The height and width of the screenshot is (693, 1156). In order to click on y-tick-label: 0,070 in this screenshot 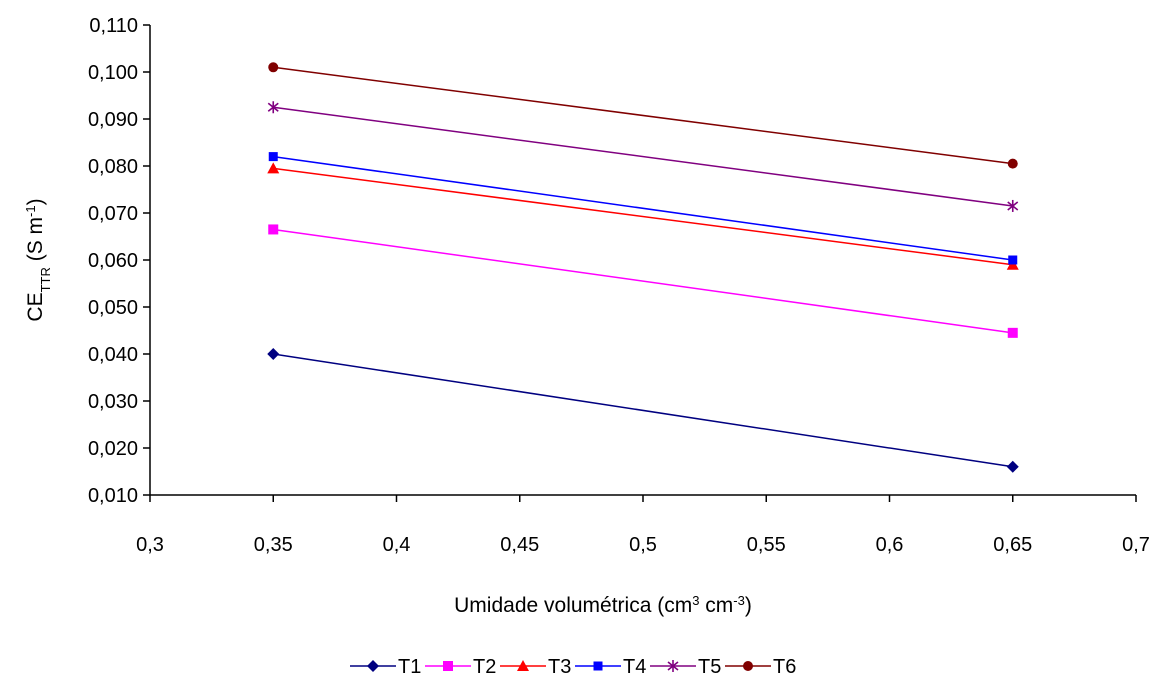, I will do `click(113, 214)`.